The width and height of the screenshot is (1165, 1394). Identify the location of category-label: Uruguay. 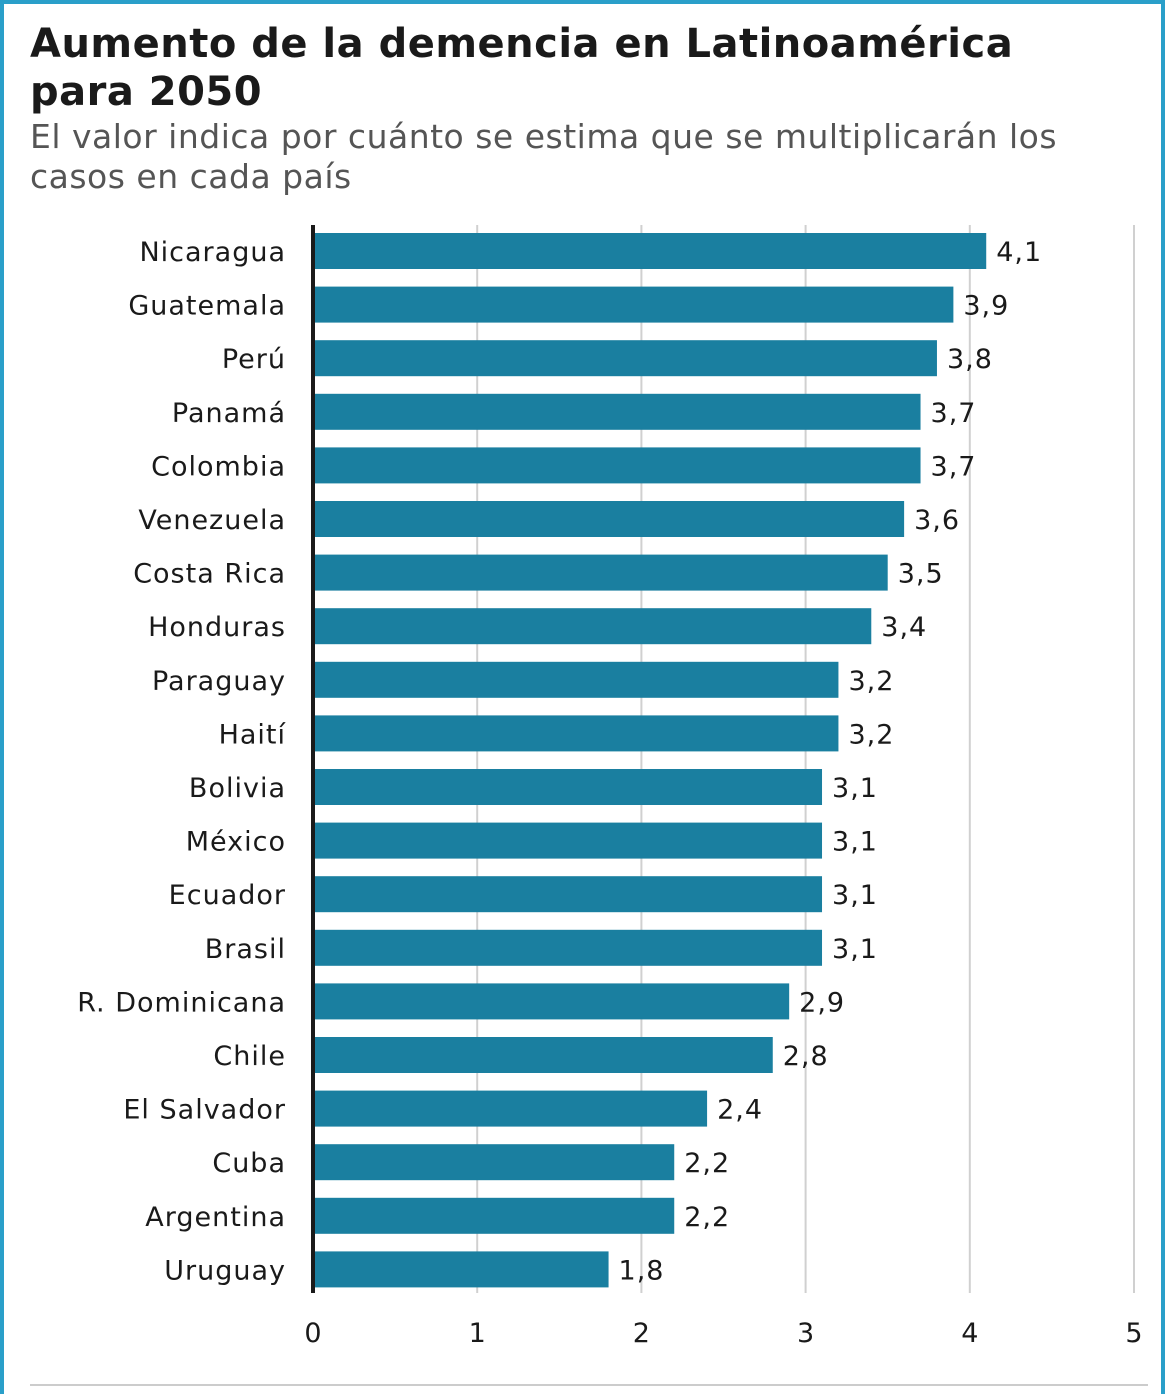
(225, 1270).